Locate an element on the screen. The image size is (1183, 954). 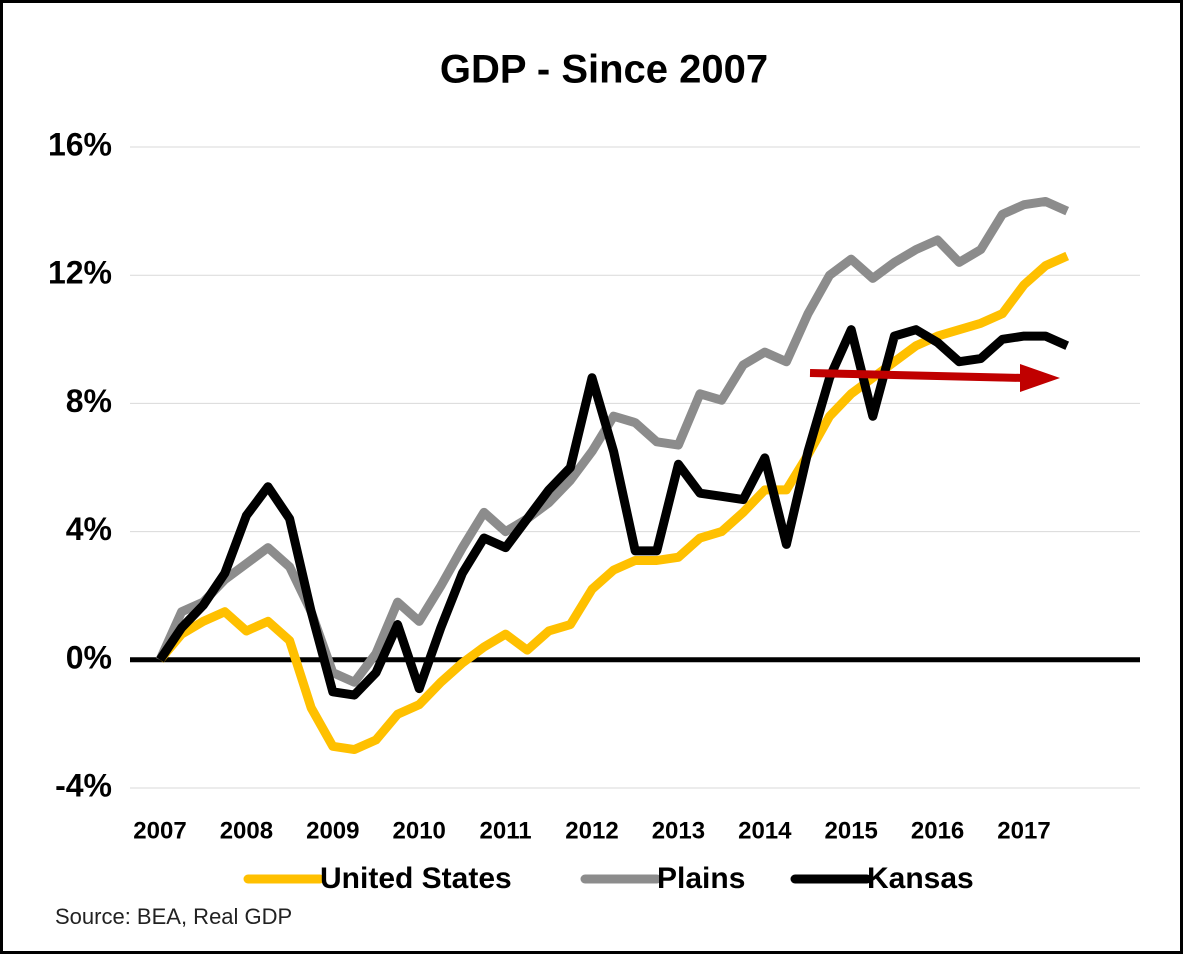
x-tick-label: 2017 is located at coordinates (1023, 830).